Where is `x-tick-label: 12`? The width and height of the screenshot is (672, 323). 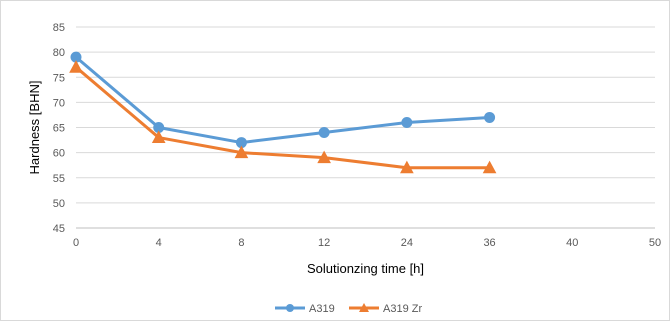
x-tick-label: 12 is located at coordinates (324, 243).